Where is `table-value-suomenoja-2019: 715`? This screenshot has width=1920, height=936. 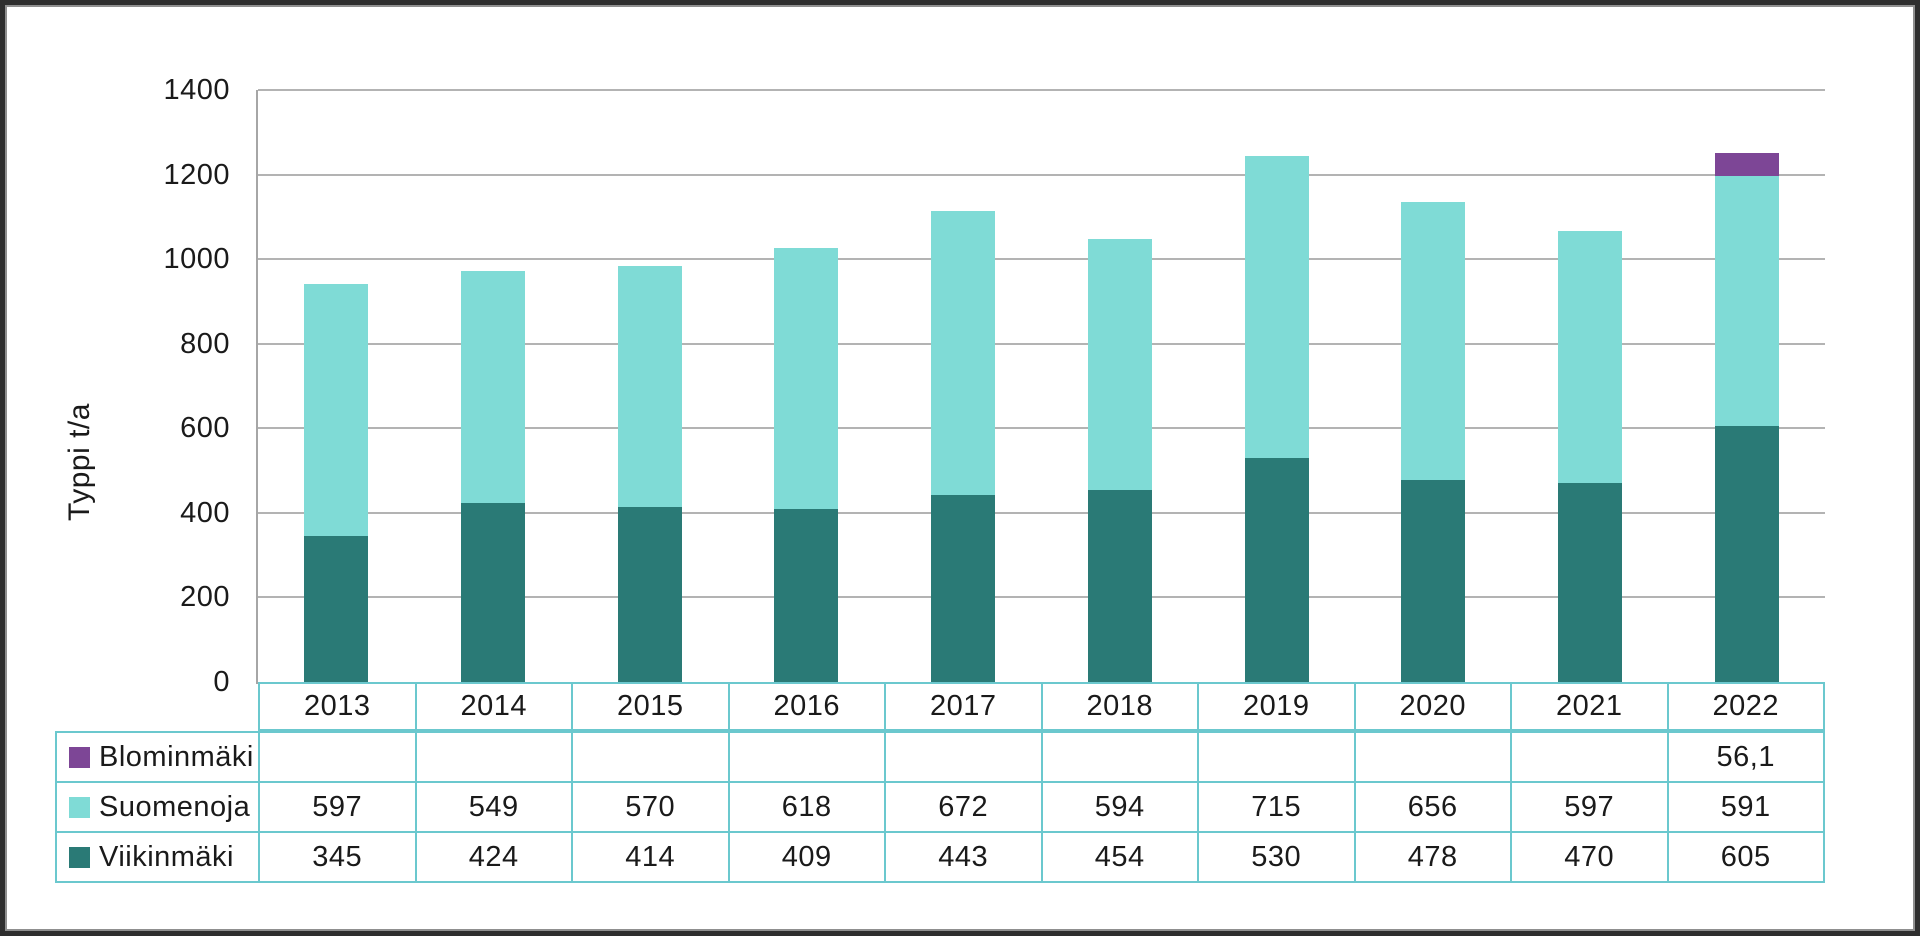 table-value-suomenoja-2019: 715 is located at coordinates (1276, 807).